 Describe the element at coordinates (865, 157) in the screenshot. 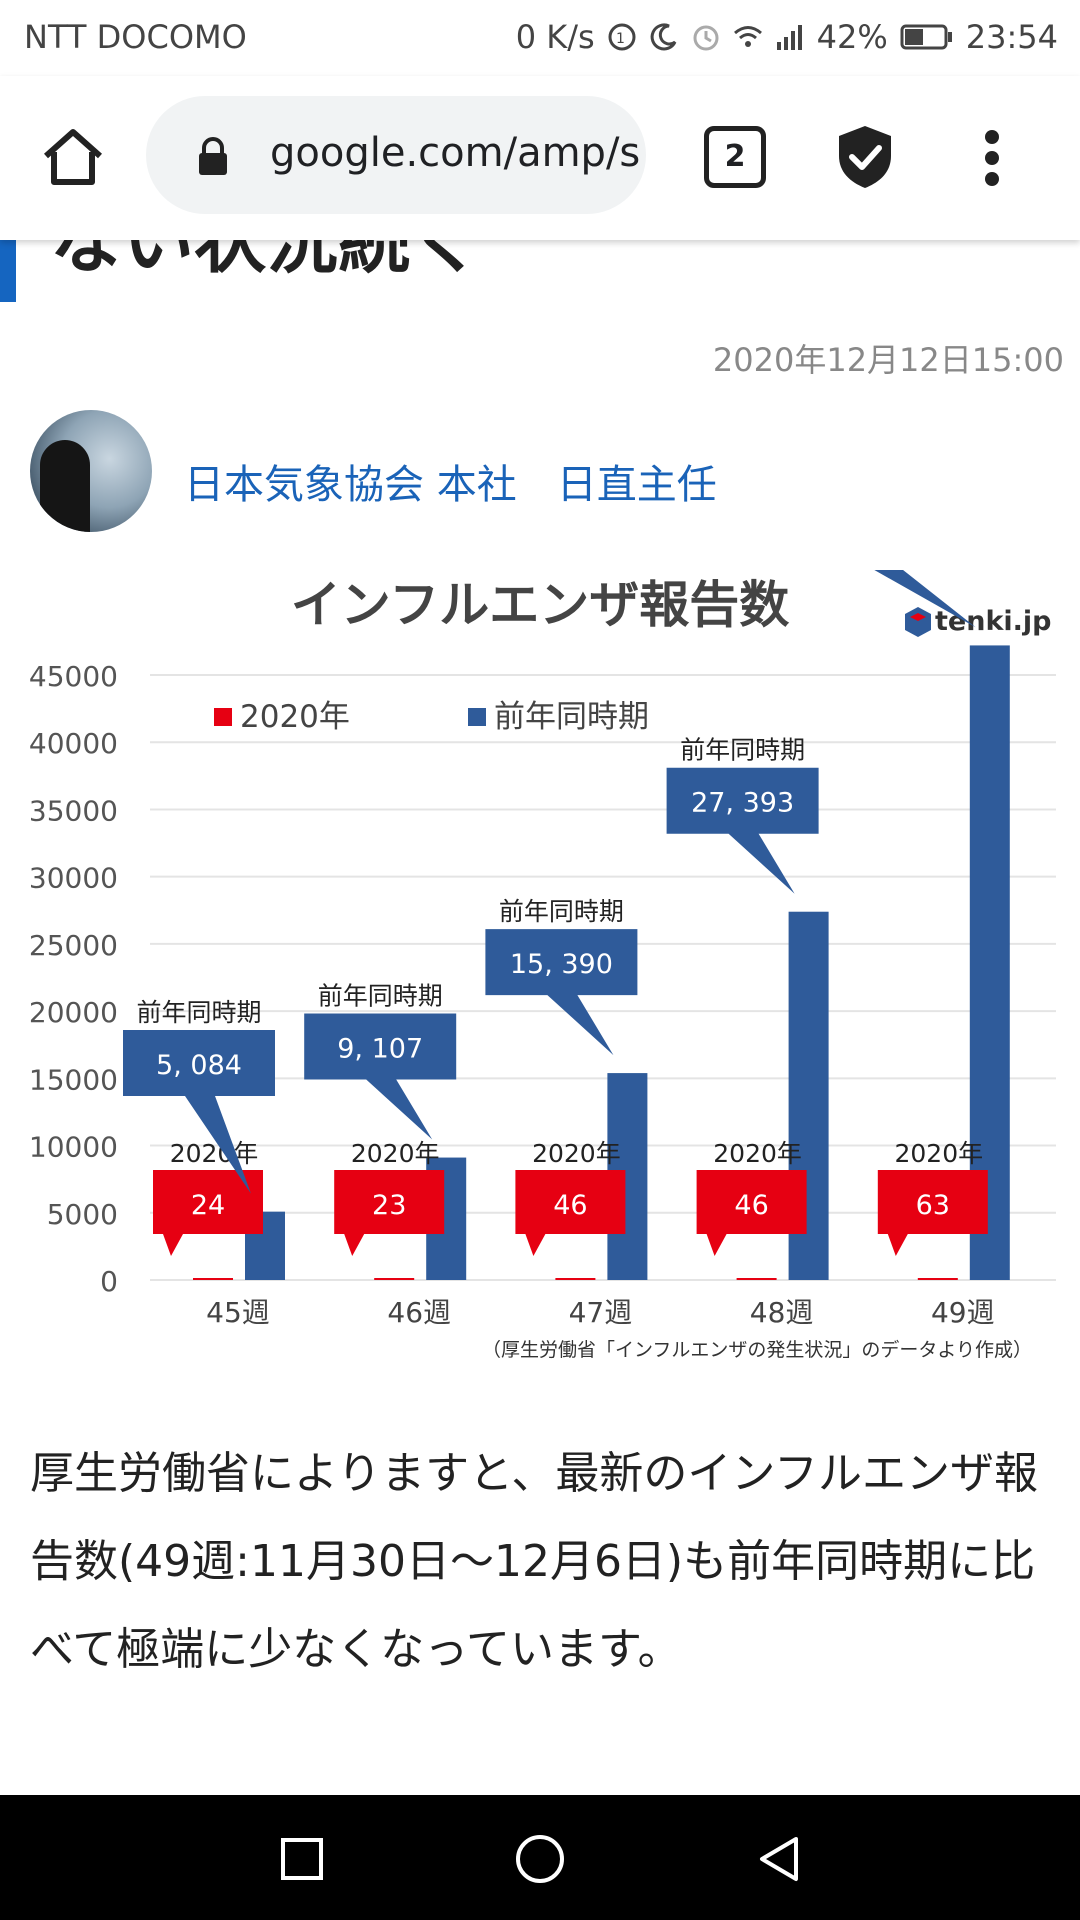

I see `shield-check-icon` at that location.